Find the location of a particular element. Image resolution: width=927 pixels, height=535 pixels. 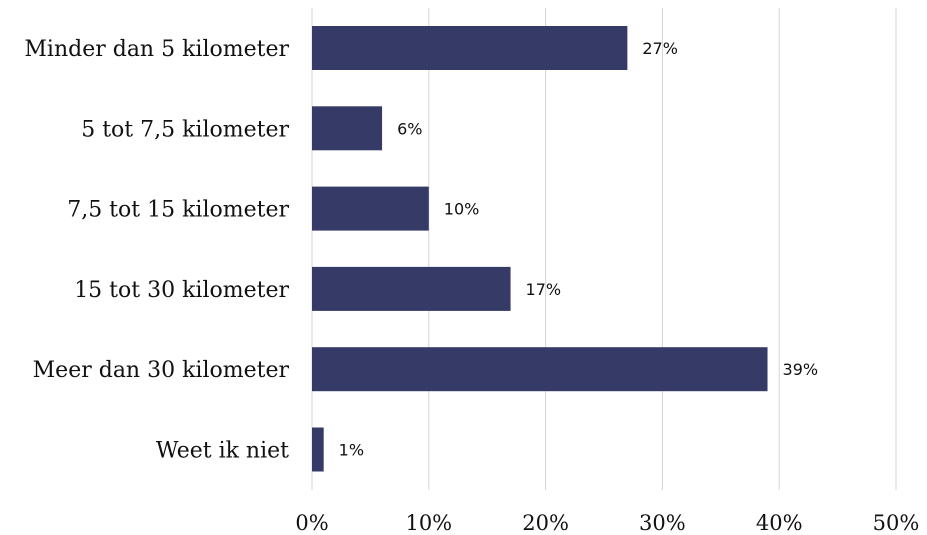

category-label: Minder dan 5 kilometer is located at coordinates (156, 49).